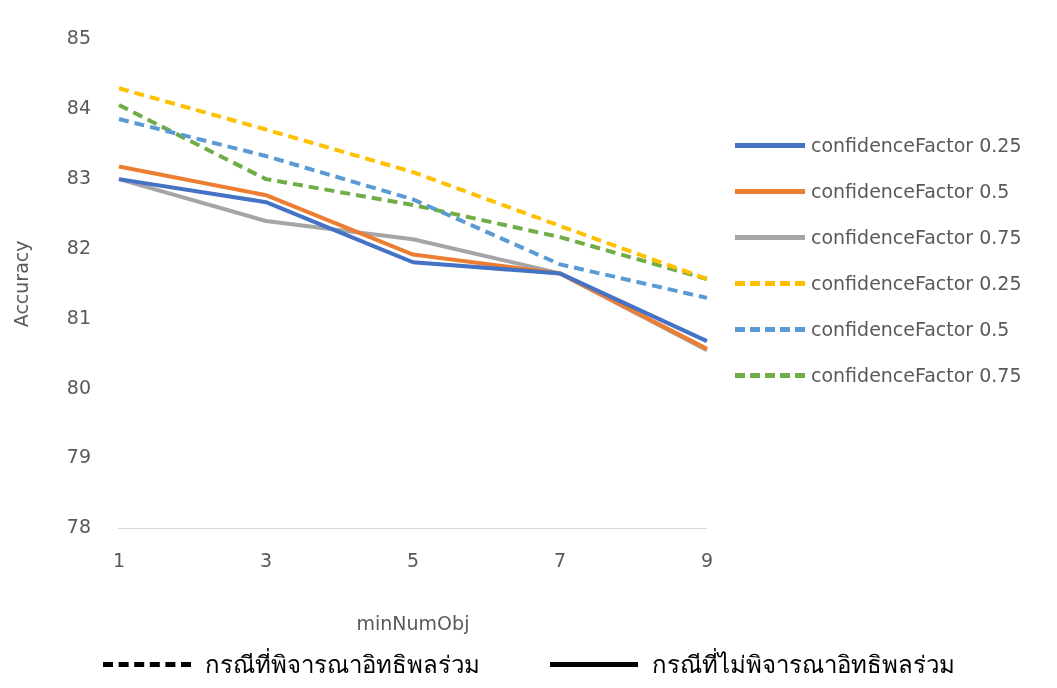 The image size is (1057, 688). I want to click on text: กรณีที่ไม่พิจารณาอิทธิพลร่วม, so click(803, 664).